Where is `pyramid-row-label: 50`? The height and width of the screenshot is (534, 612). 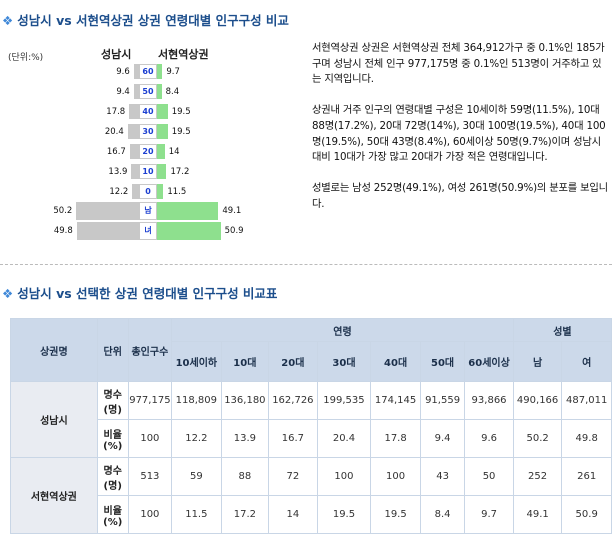 pyramid-row-label: 50 is located at coordinates (148, 91).